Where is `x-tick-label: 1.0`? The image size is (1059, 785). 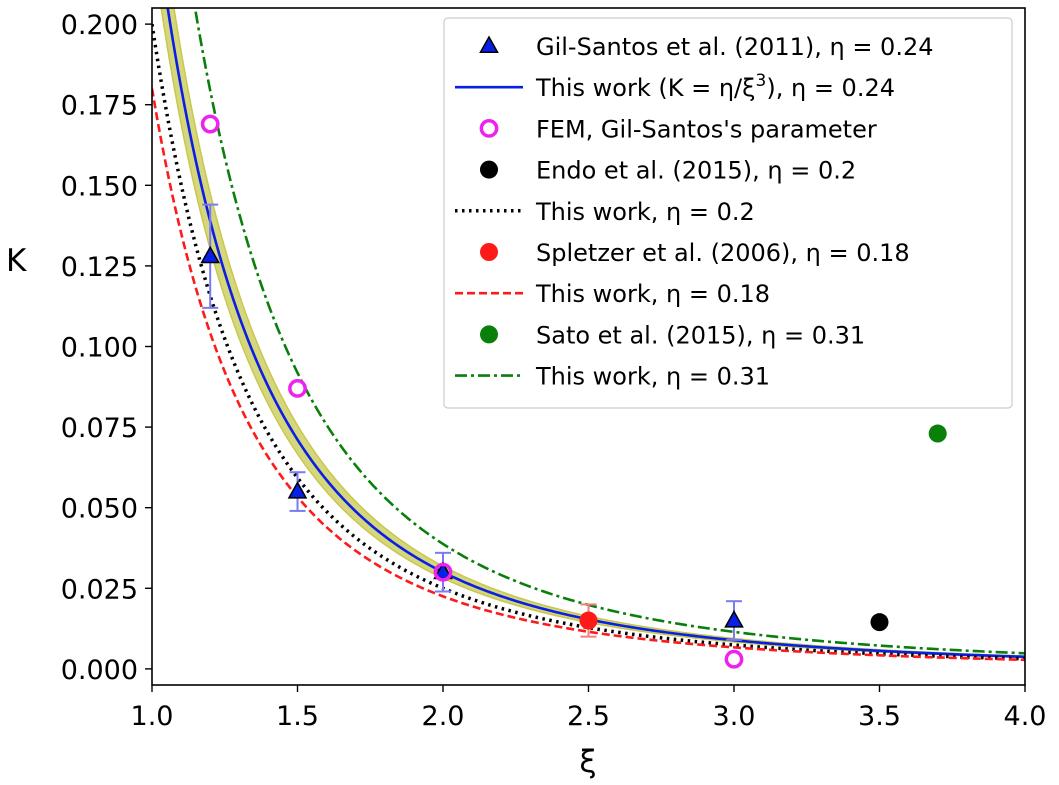
x-tick-label: 1.0 is located at coordinates (152, 716).